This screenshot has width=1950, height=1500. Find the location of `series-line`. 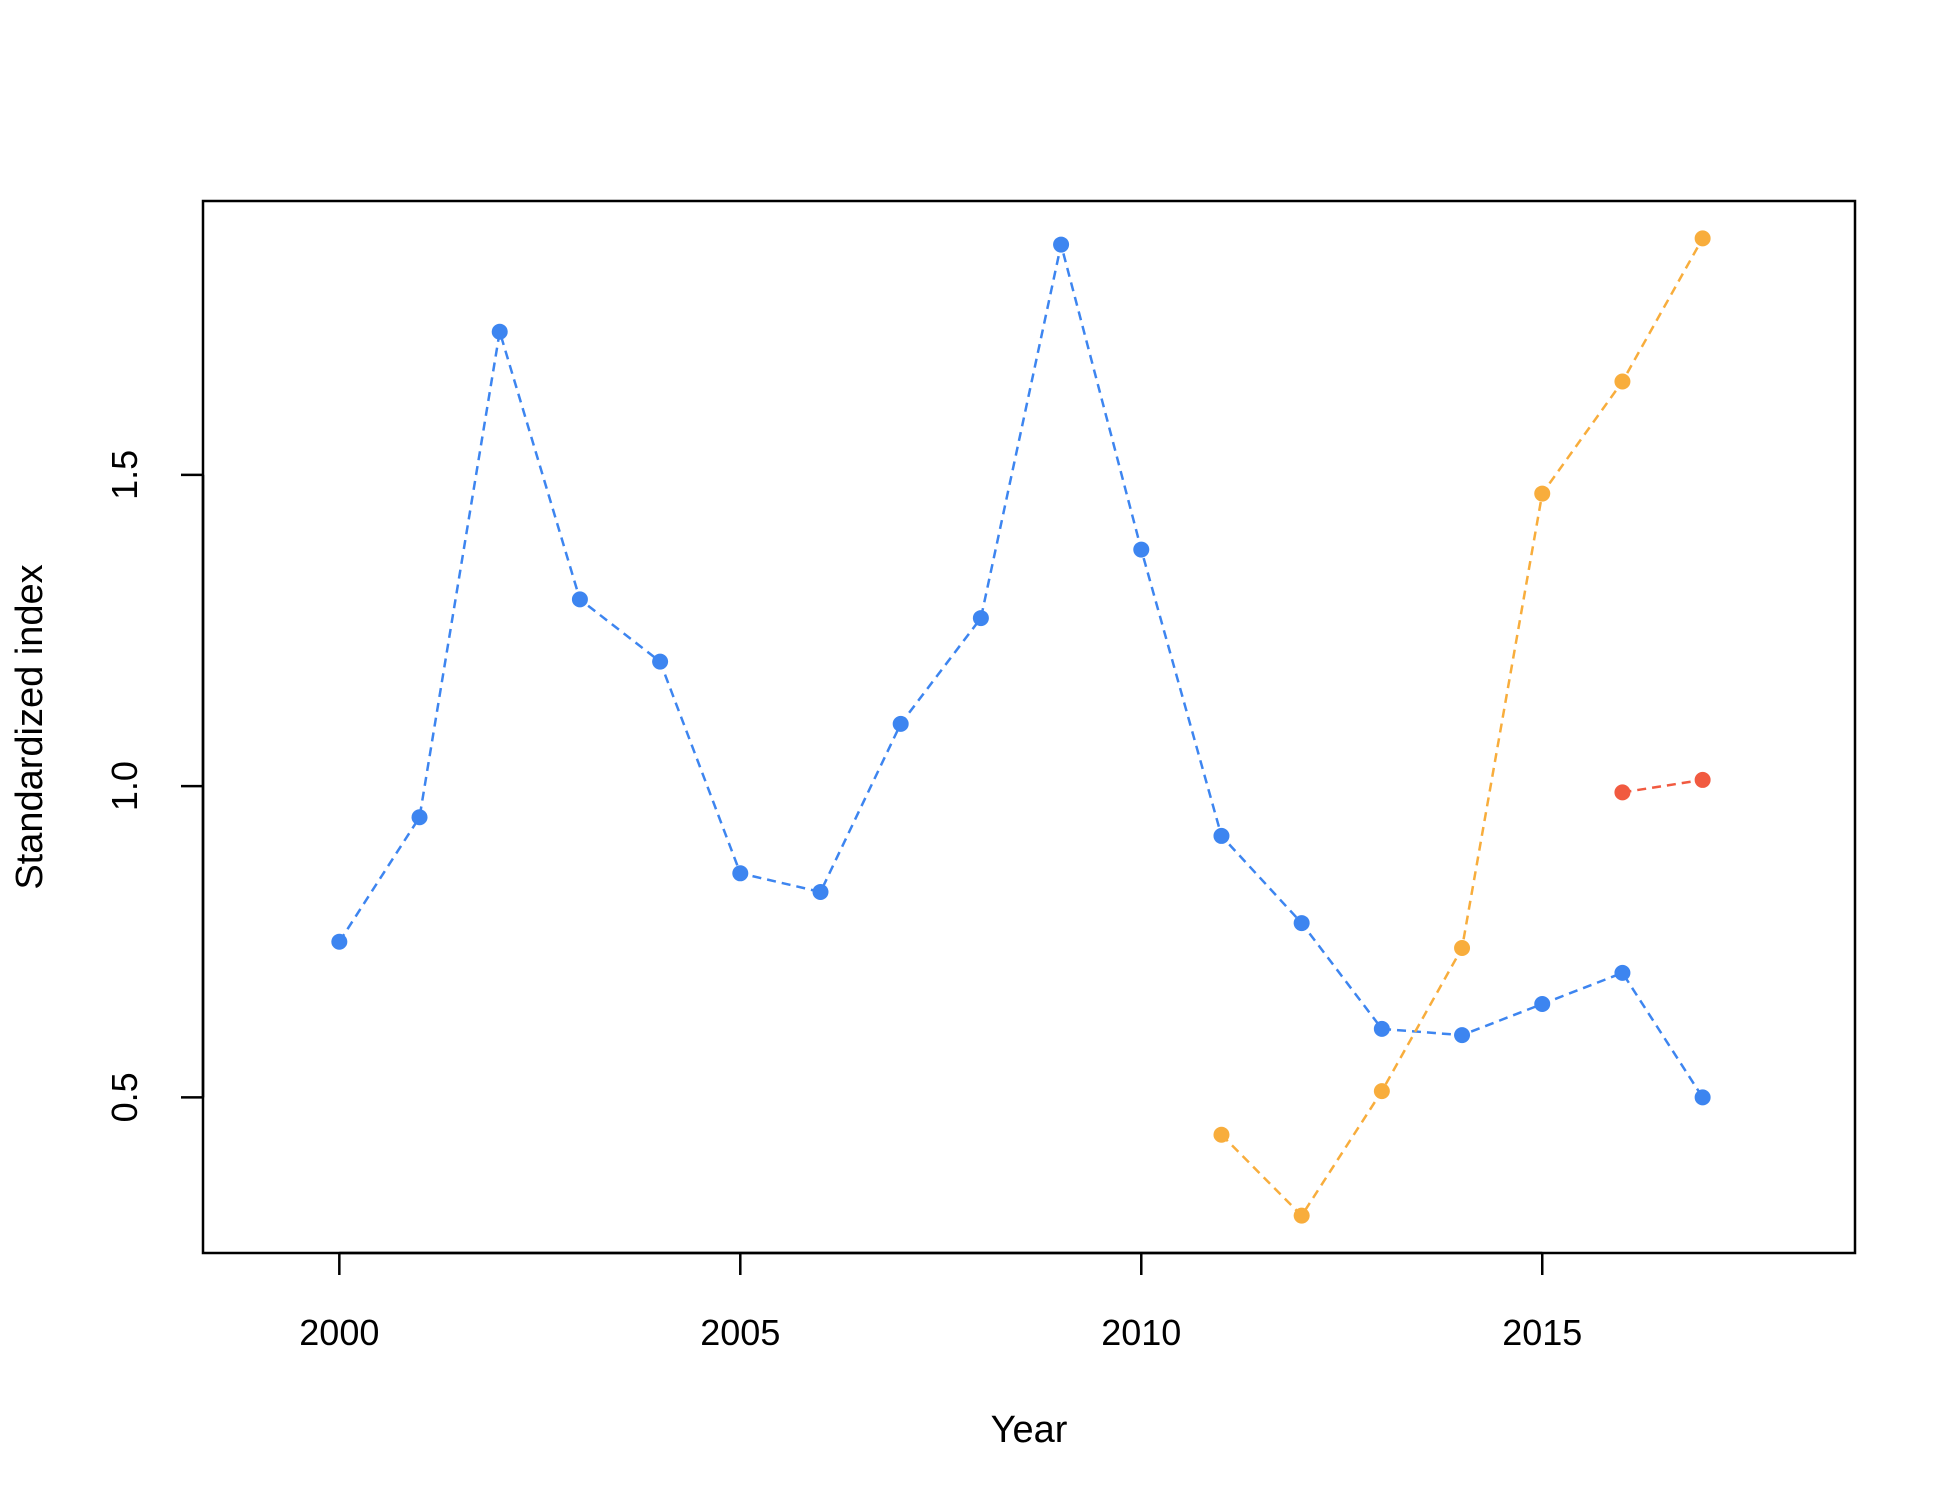

series-line is located at coordinates (1662, 786).